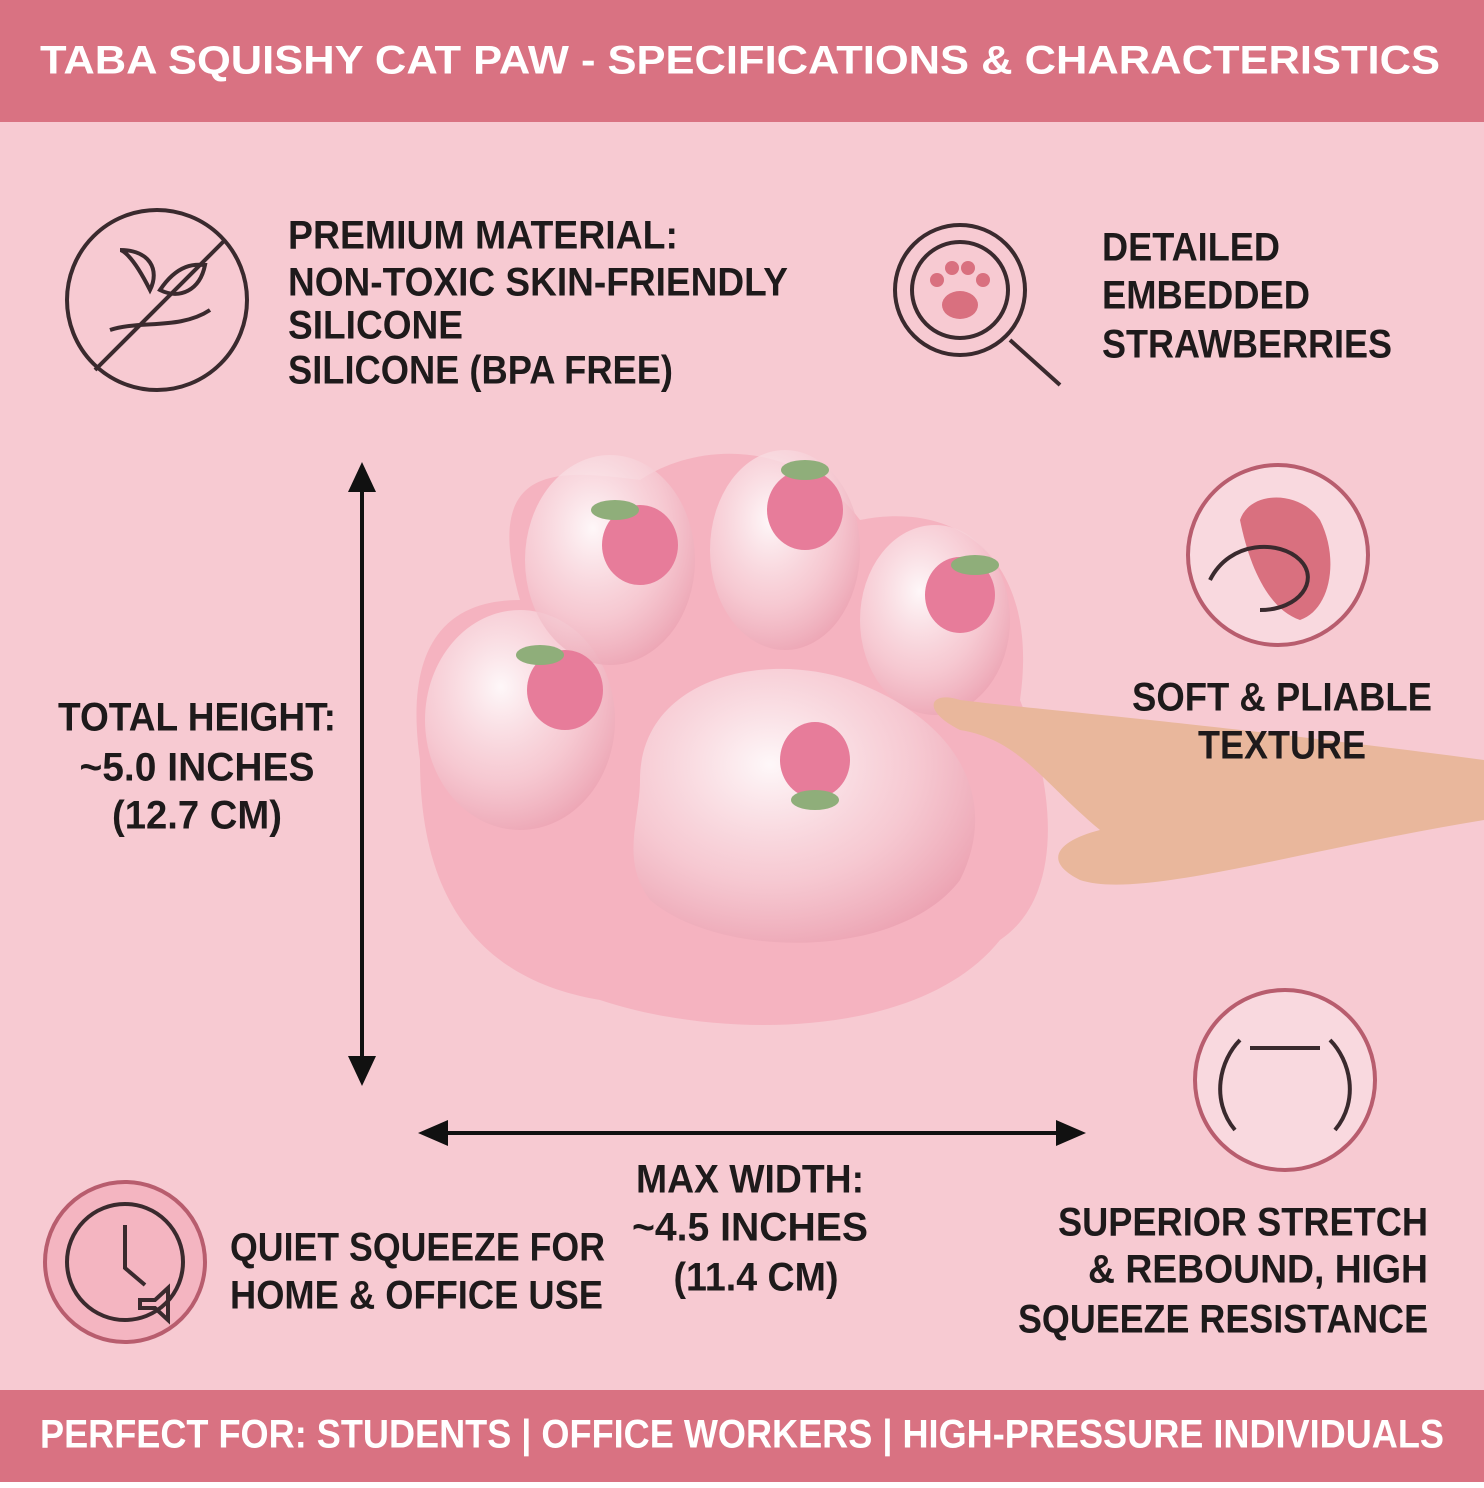 The image size is (1484, 1488). I want to click on feature-line: SQUEEZE RESISTANCE, so click(1223, 1320).